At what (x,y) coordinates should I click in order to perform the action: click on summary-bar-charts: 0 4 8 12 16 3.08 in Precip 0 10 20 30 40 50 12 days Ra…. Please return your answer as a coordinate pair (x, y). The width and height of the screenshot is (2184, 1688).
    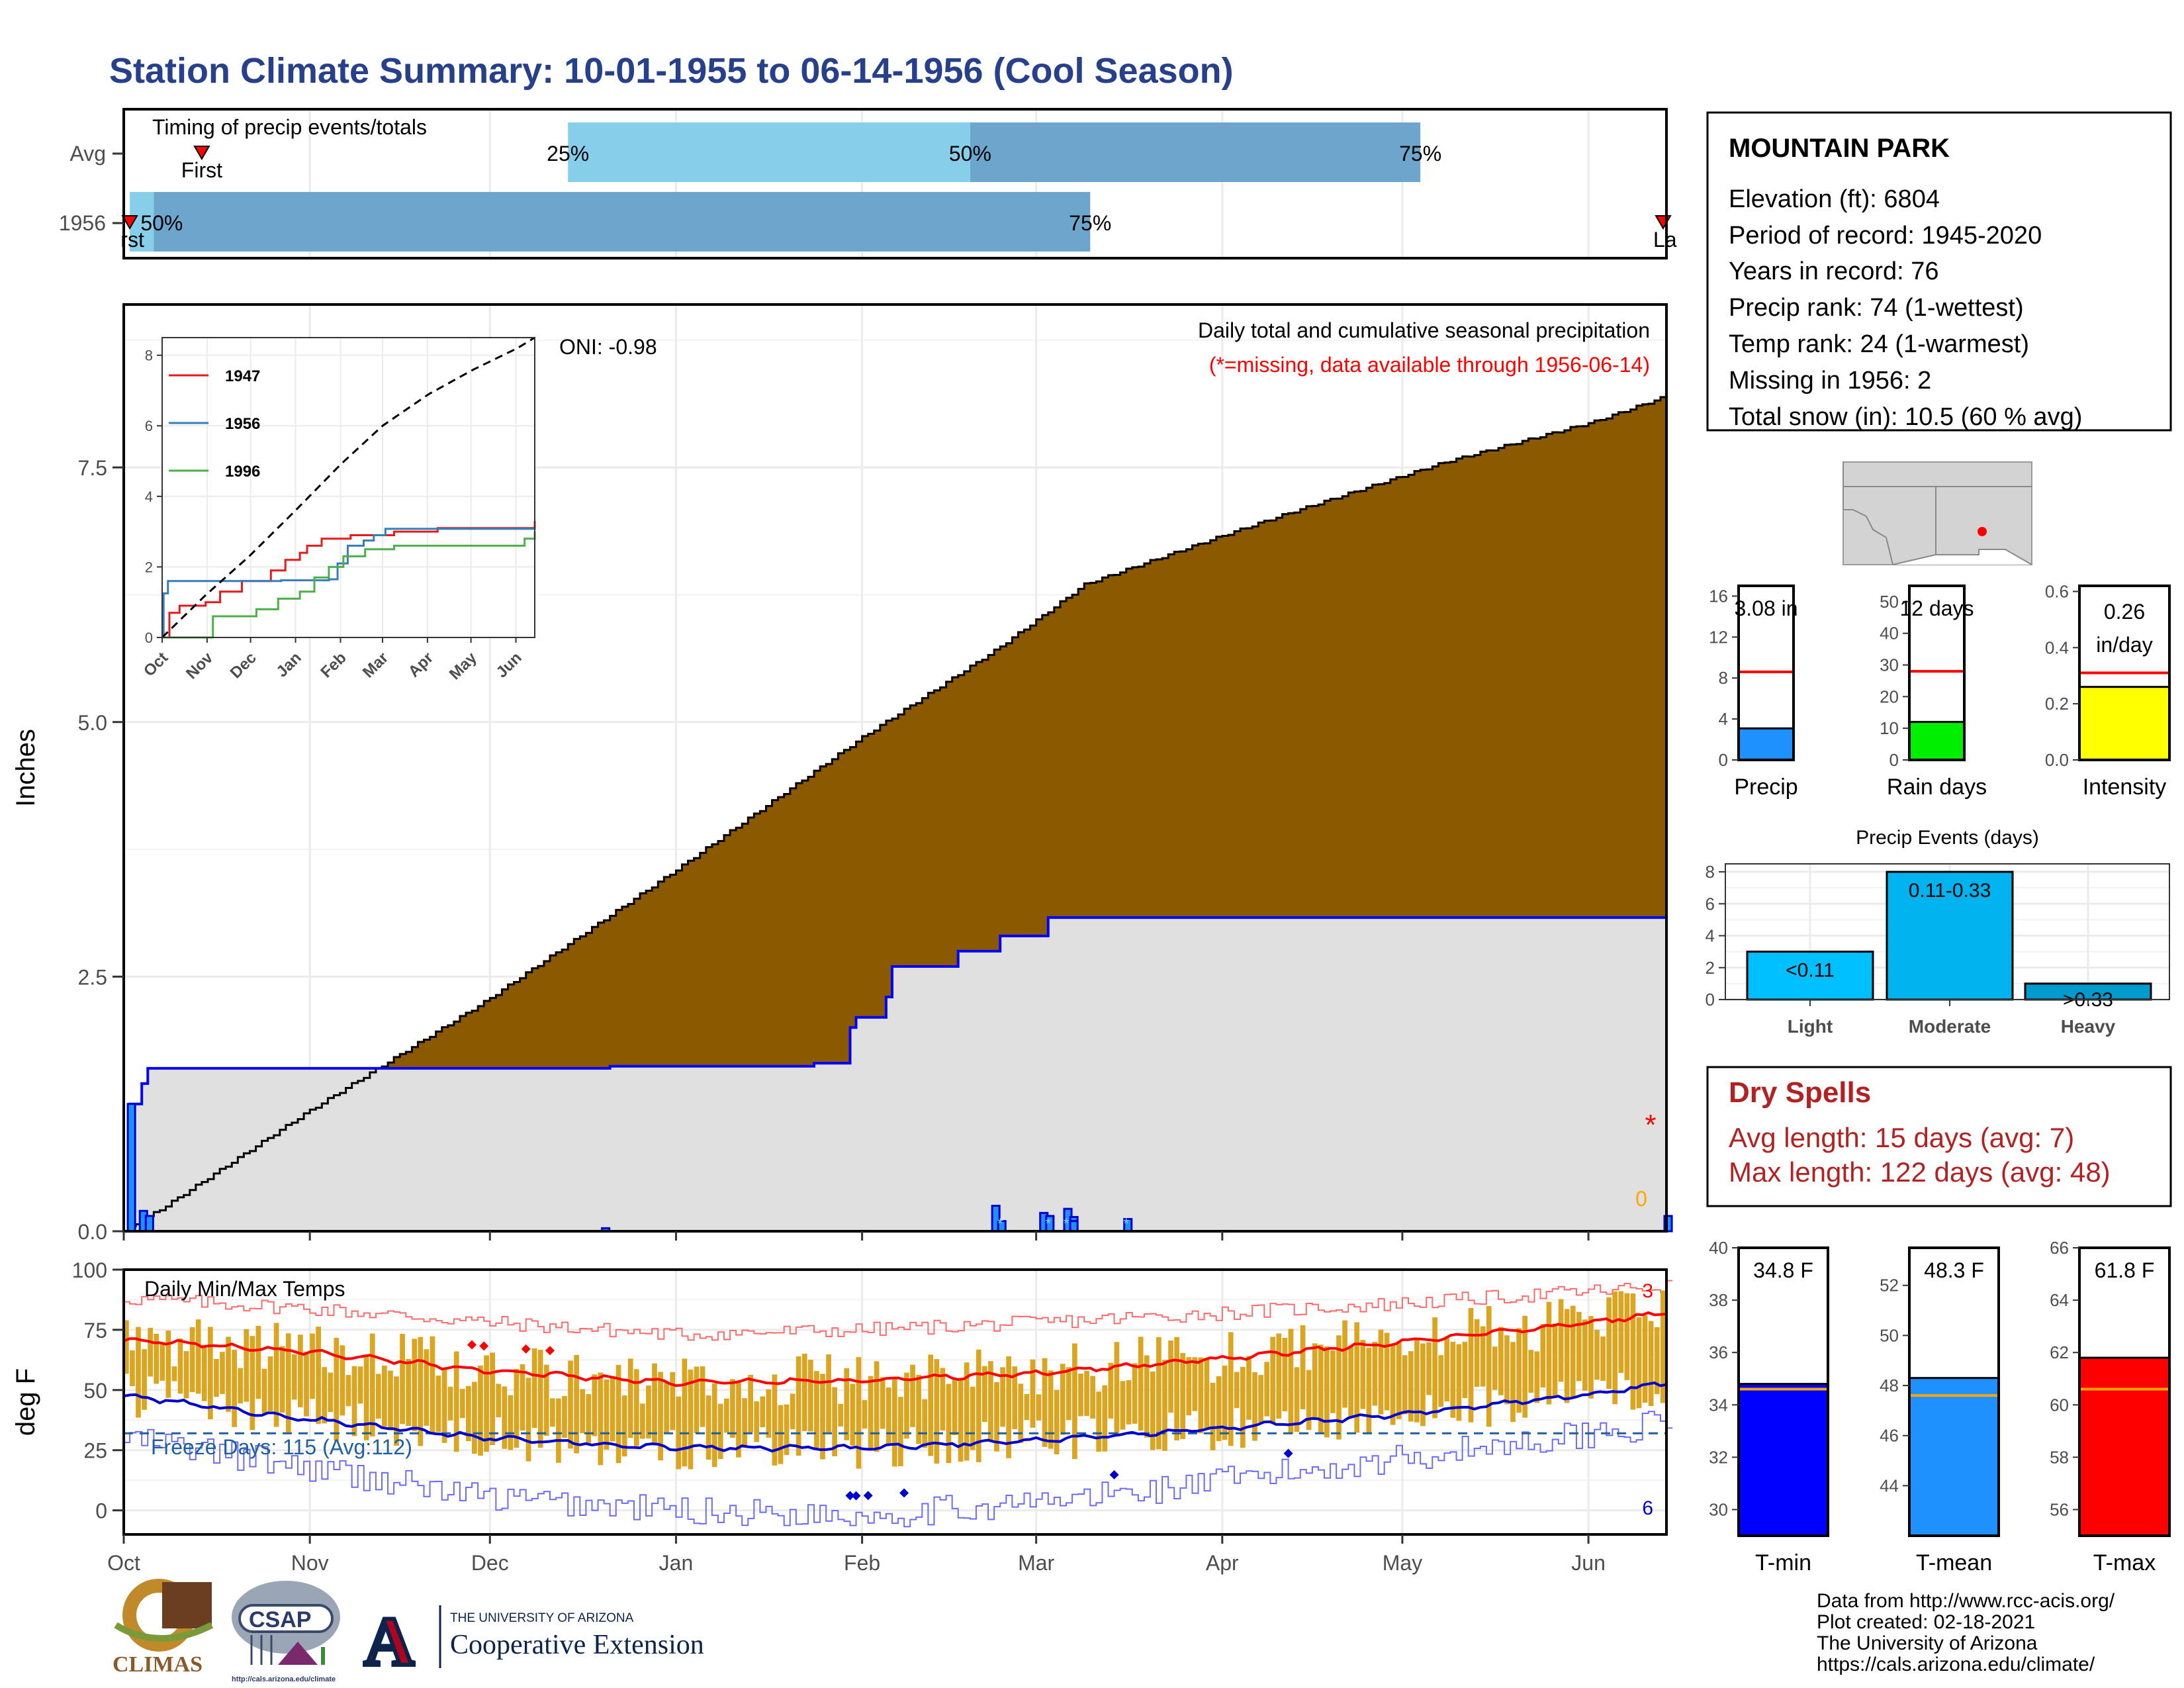
    Looking at the image, I should click on (1940, 690).